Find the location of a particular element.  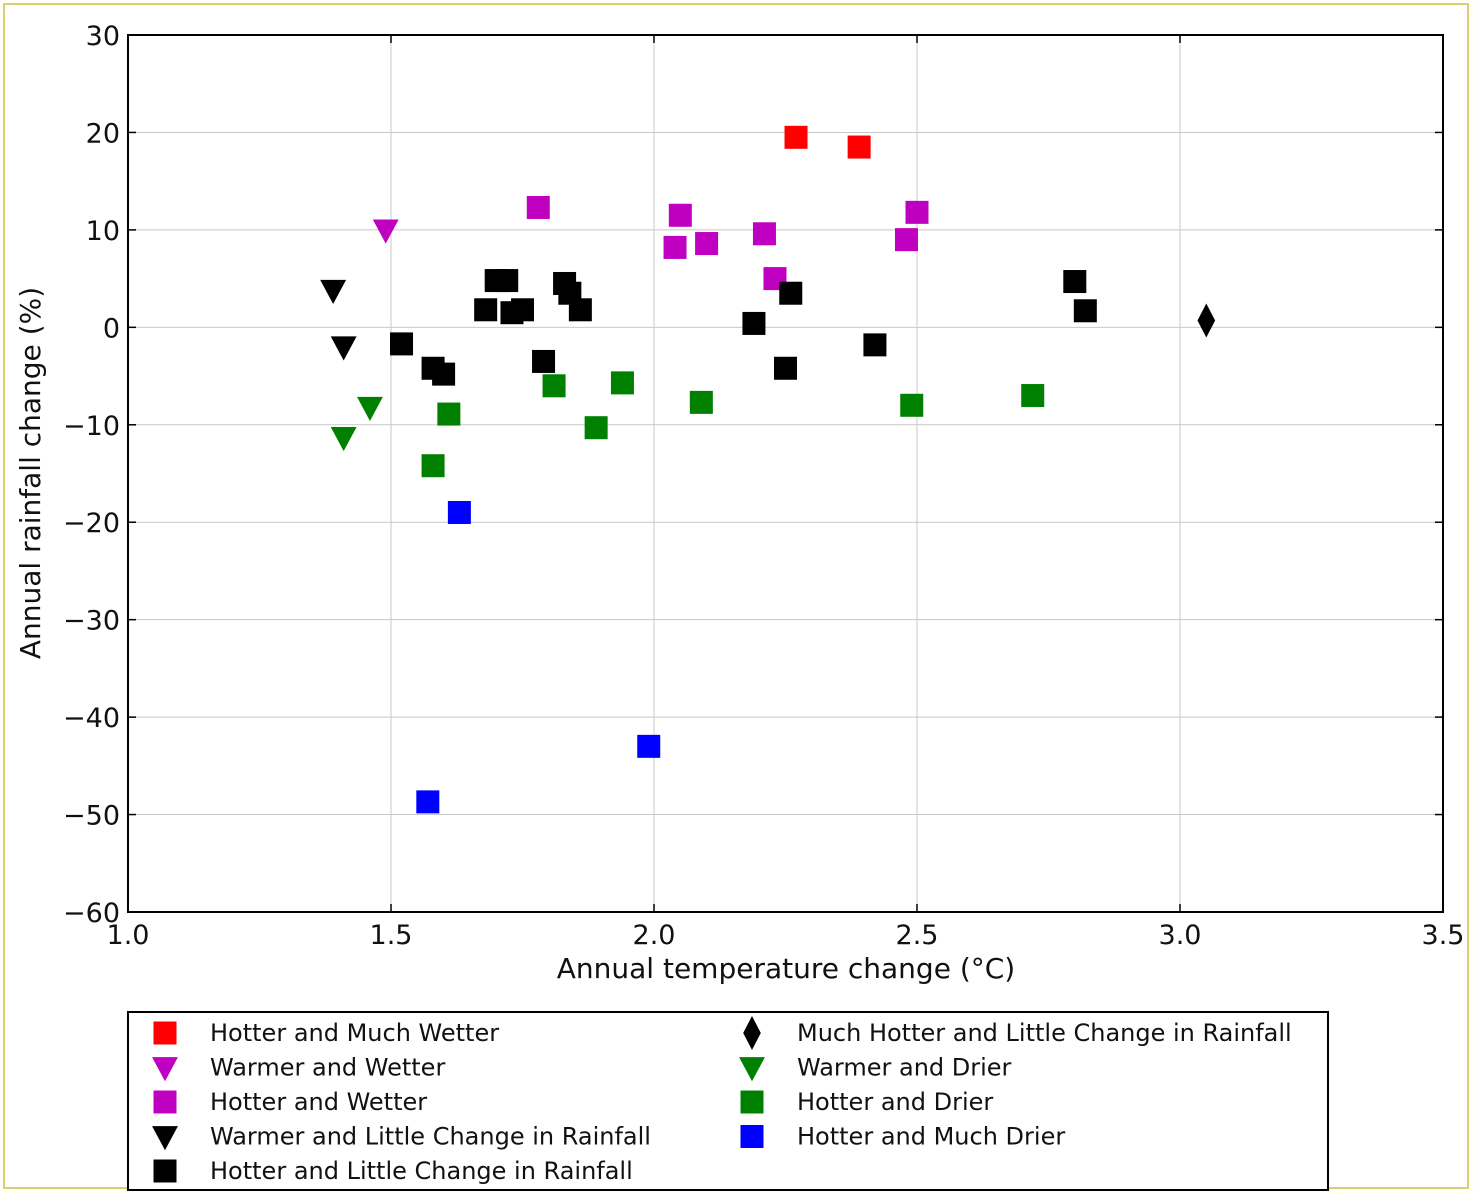

y-tick-label: 30 is located at coordinates (103, 36).